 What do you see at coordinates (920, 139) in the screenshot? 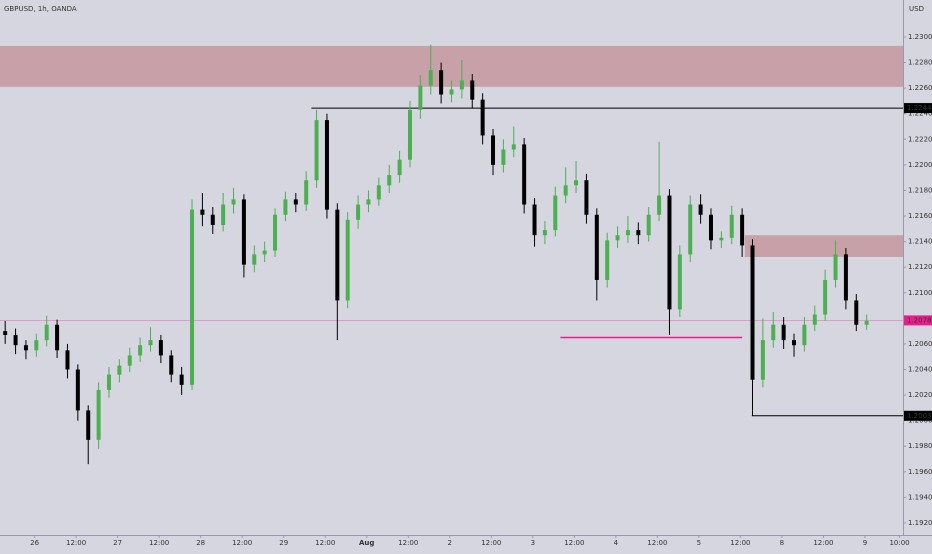
I see `y-tick-label: 1.22200` at bounding box center [920, 139].